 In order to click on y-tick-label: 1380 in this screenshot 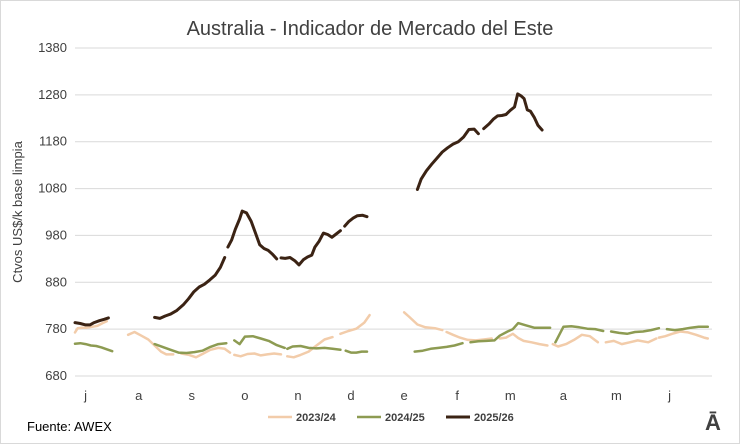, I will do `click(52, 47)`.